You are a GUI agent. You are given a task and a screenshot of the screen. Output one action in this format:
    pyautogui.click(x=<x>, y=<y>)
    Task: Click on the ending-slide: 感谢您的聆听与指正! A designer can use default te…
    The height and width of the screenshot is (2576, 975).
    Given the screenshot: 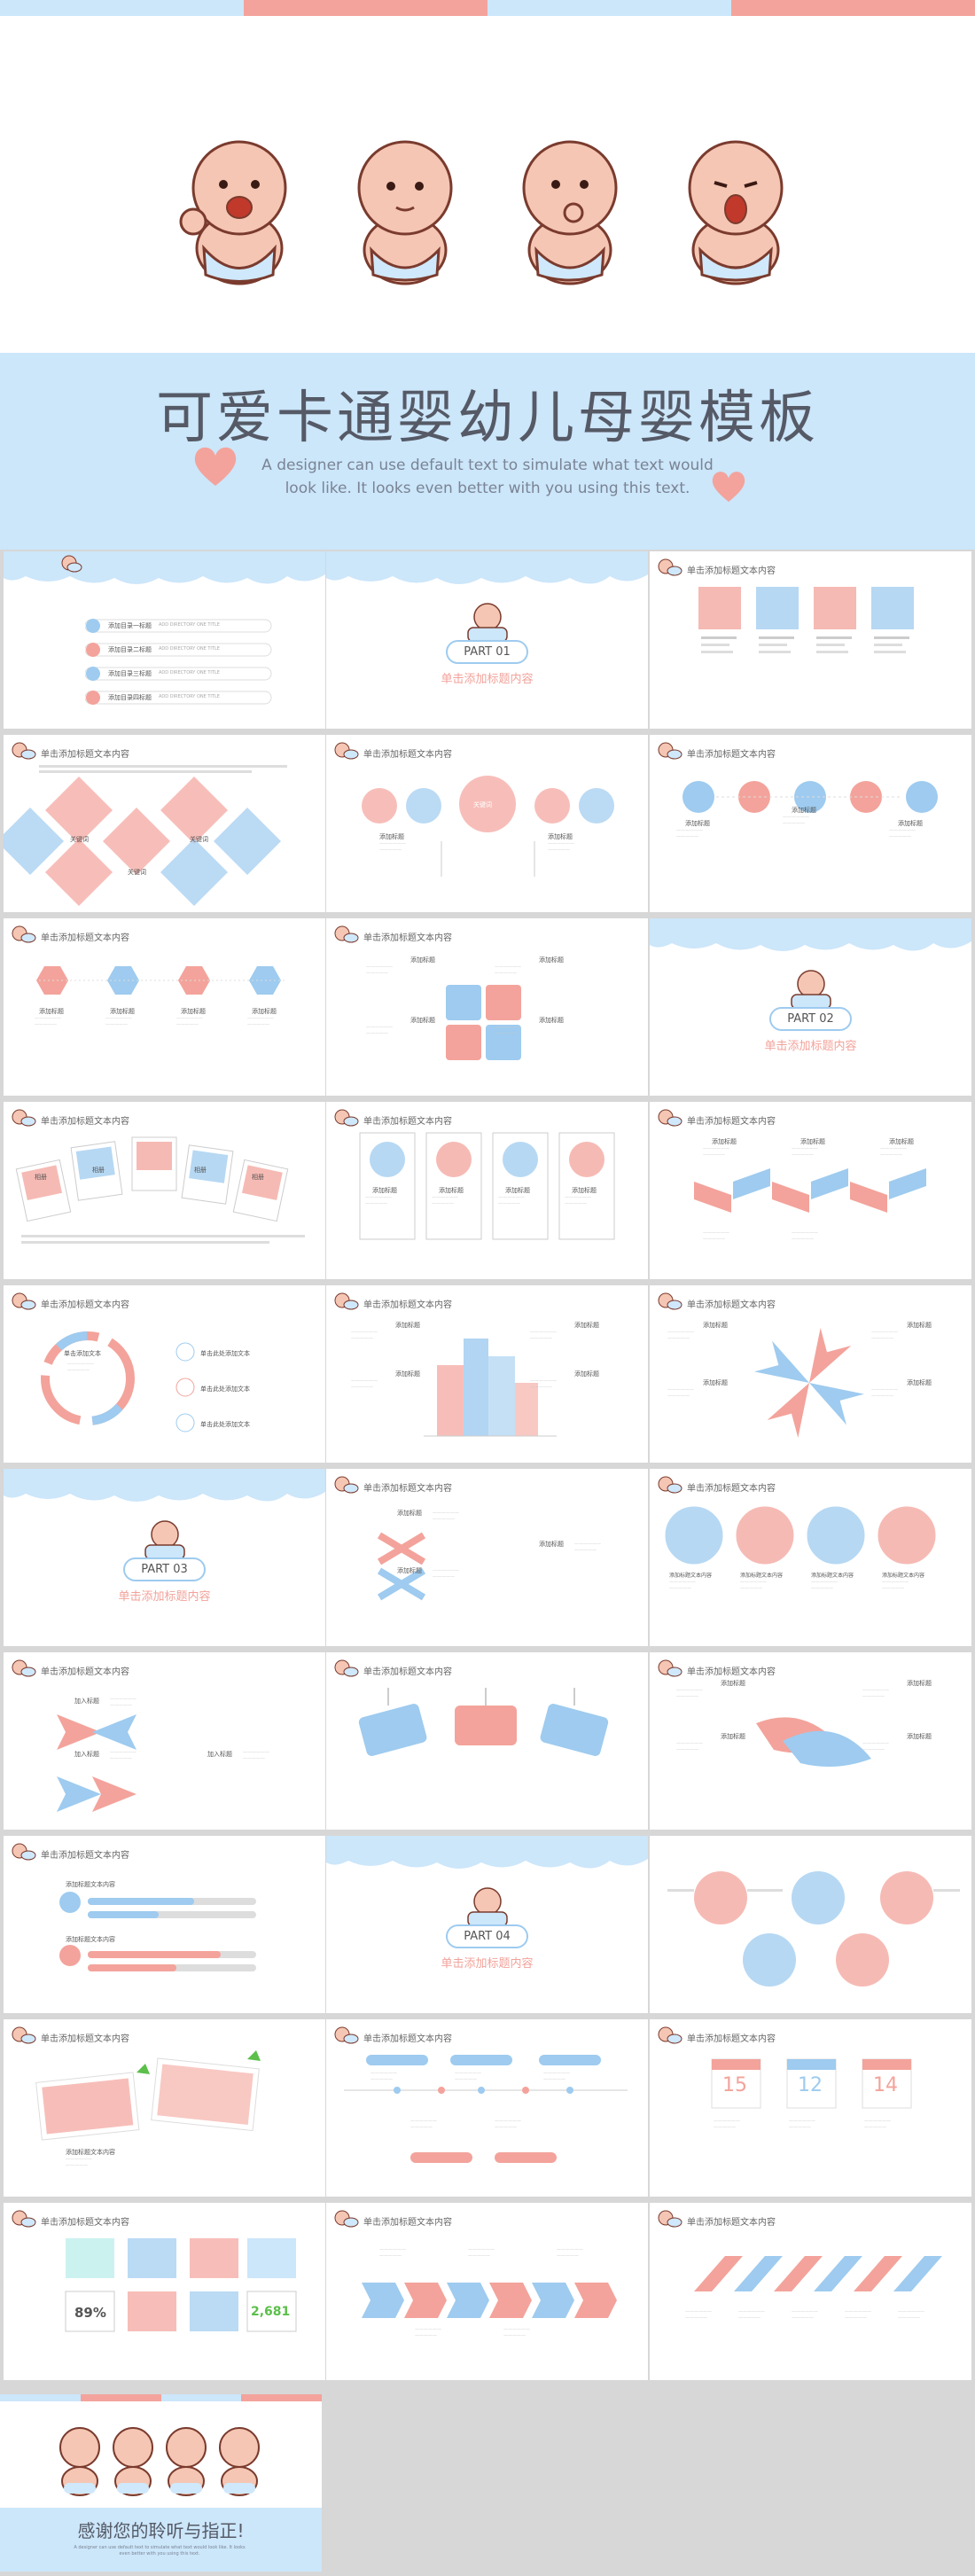 What is the action you would take?
    pyautogui.click(x=161, y=2483)
    